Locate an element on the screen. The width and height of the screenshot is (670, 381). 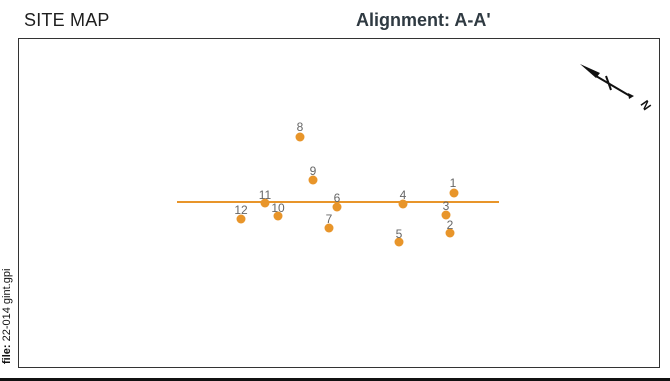
boring-point-label-3: 3 is located at coordinates (446, 206).